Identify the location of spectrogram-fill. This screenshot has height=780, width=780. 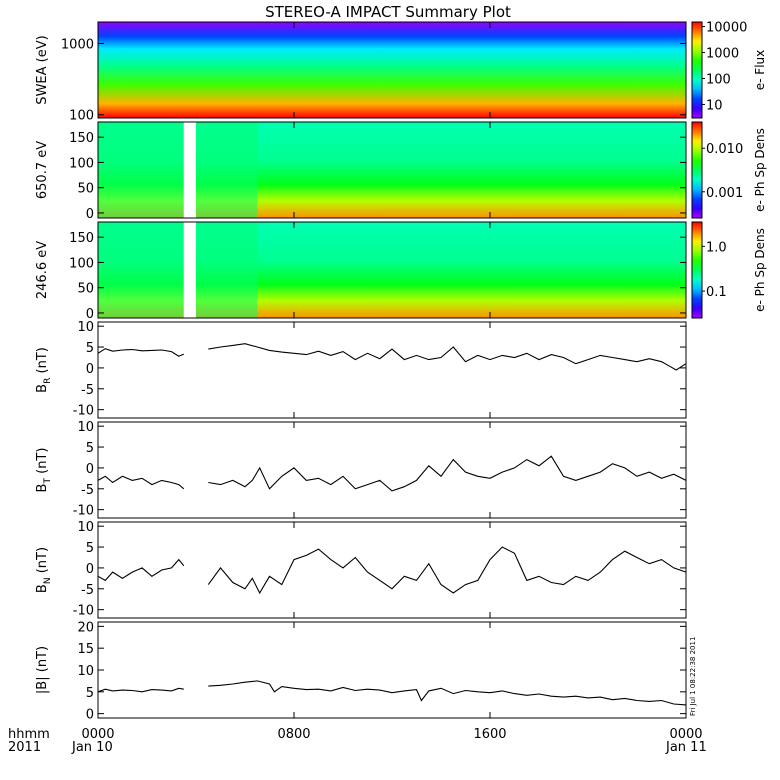
(392, 70).